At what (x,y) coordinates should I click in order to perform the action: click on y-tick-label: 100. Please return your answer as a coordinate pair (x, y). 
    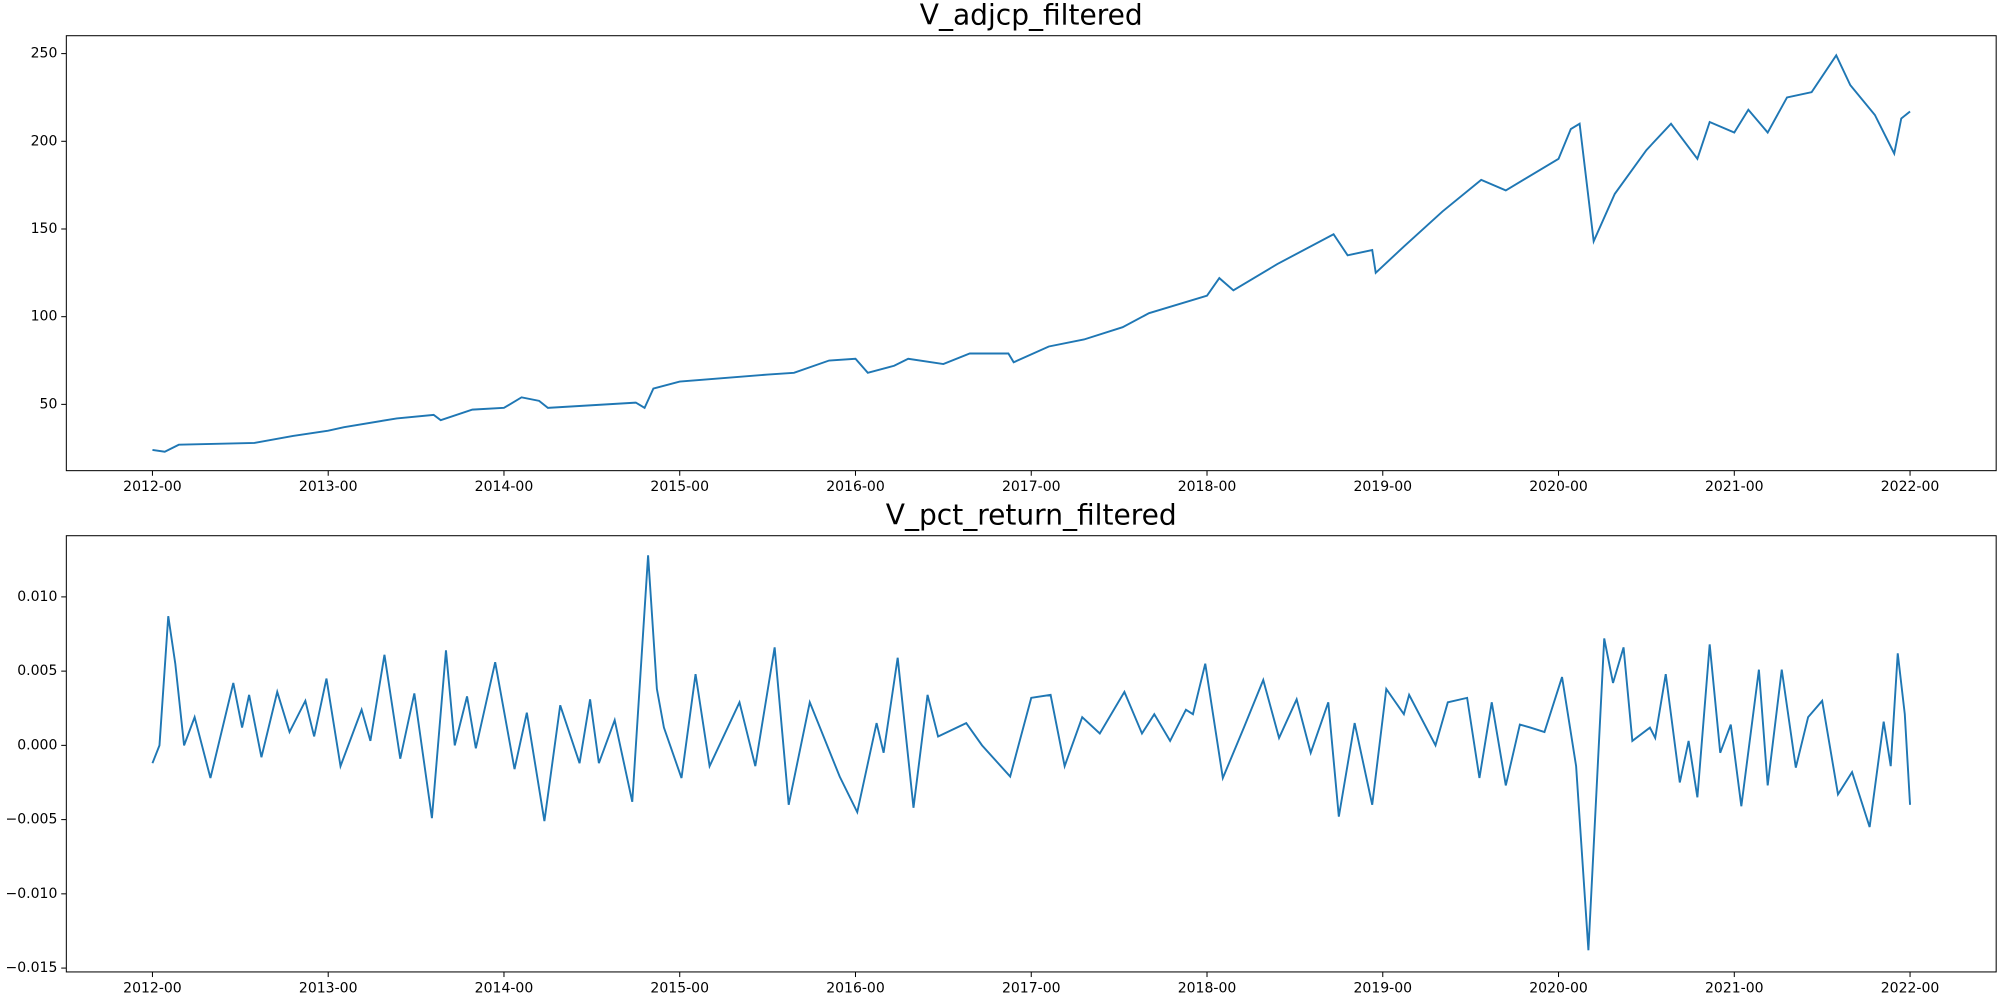
    Looking at the image, I should click on (44, 317).